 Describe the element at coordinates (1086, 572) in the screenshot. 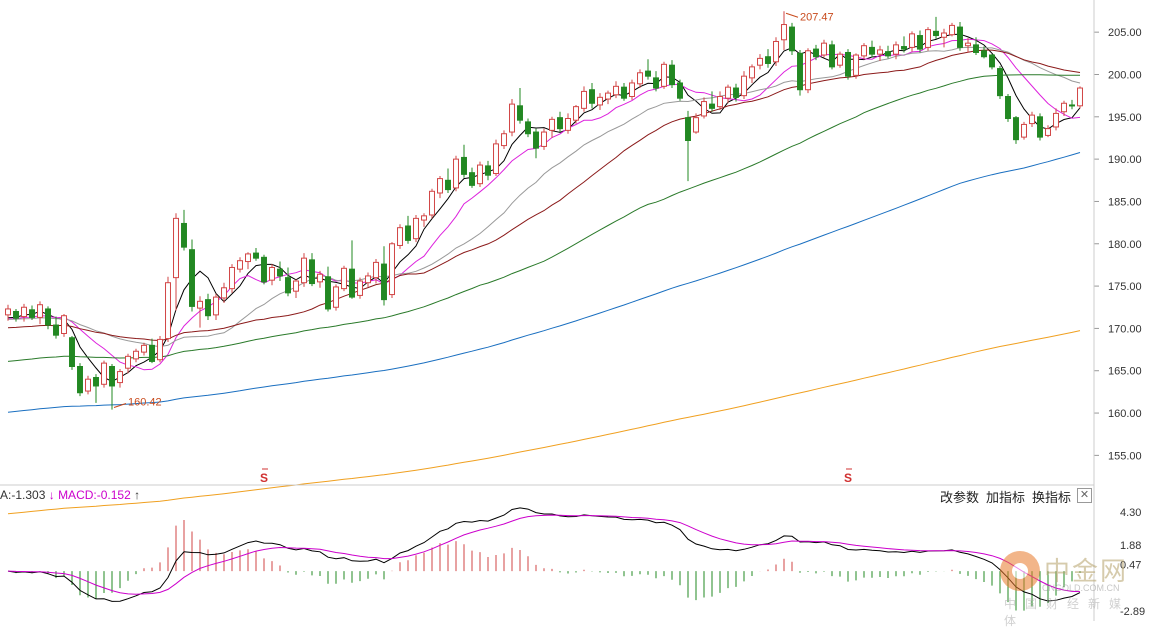

I see `watermark-title: 中金网` at that location.